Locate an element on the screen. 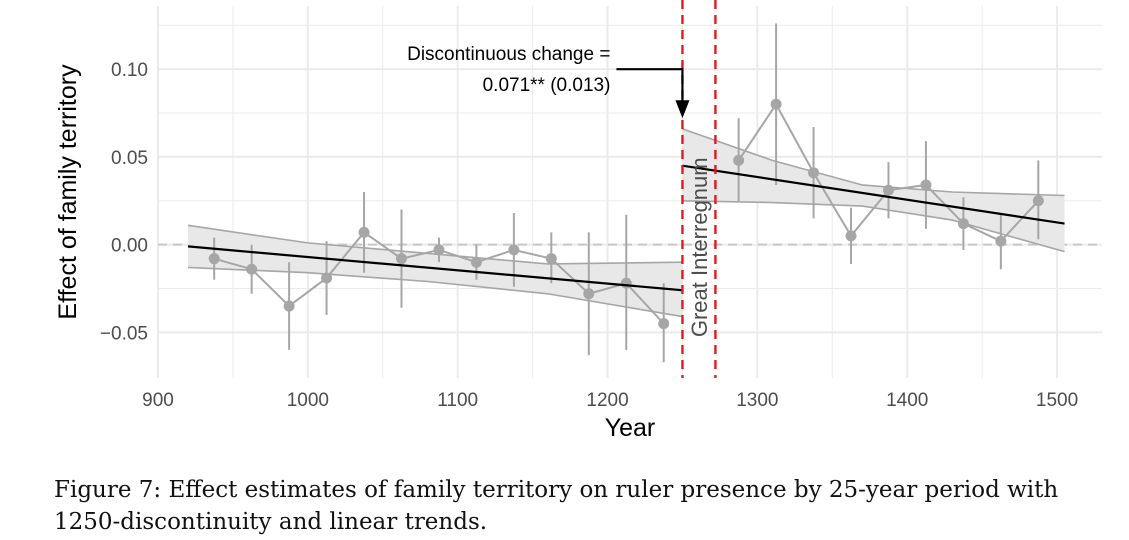  interregnum-boundaries is located at coordinates (699, 189).